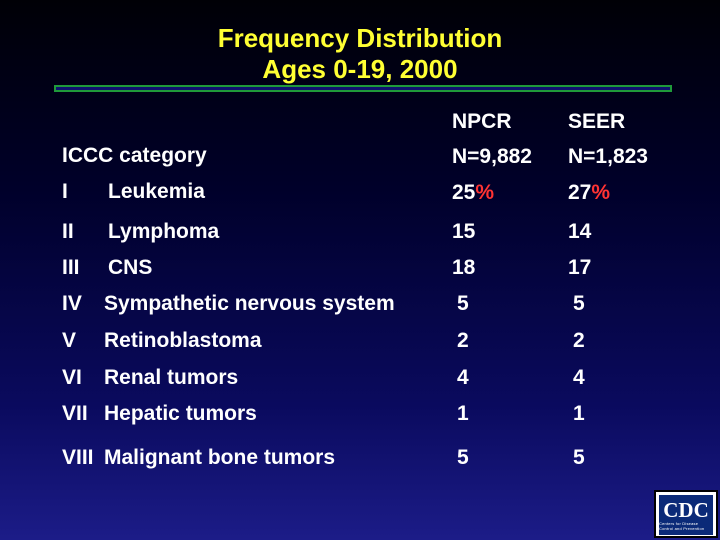 The width and height of the screenshot is (720, 540). Describe the element at coordinates (597, 121) in the screenshot. I see `header-seer: SEER` at that location.